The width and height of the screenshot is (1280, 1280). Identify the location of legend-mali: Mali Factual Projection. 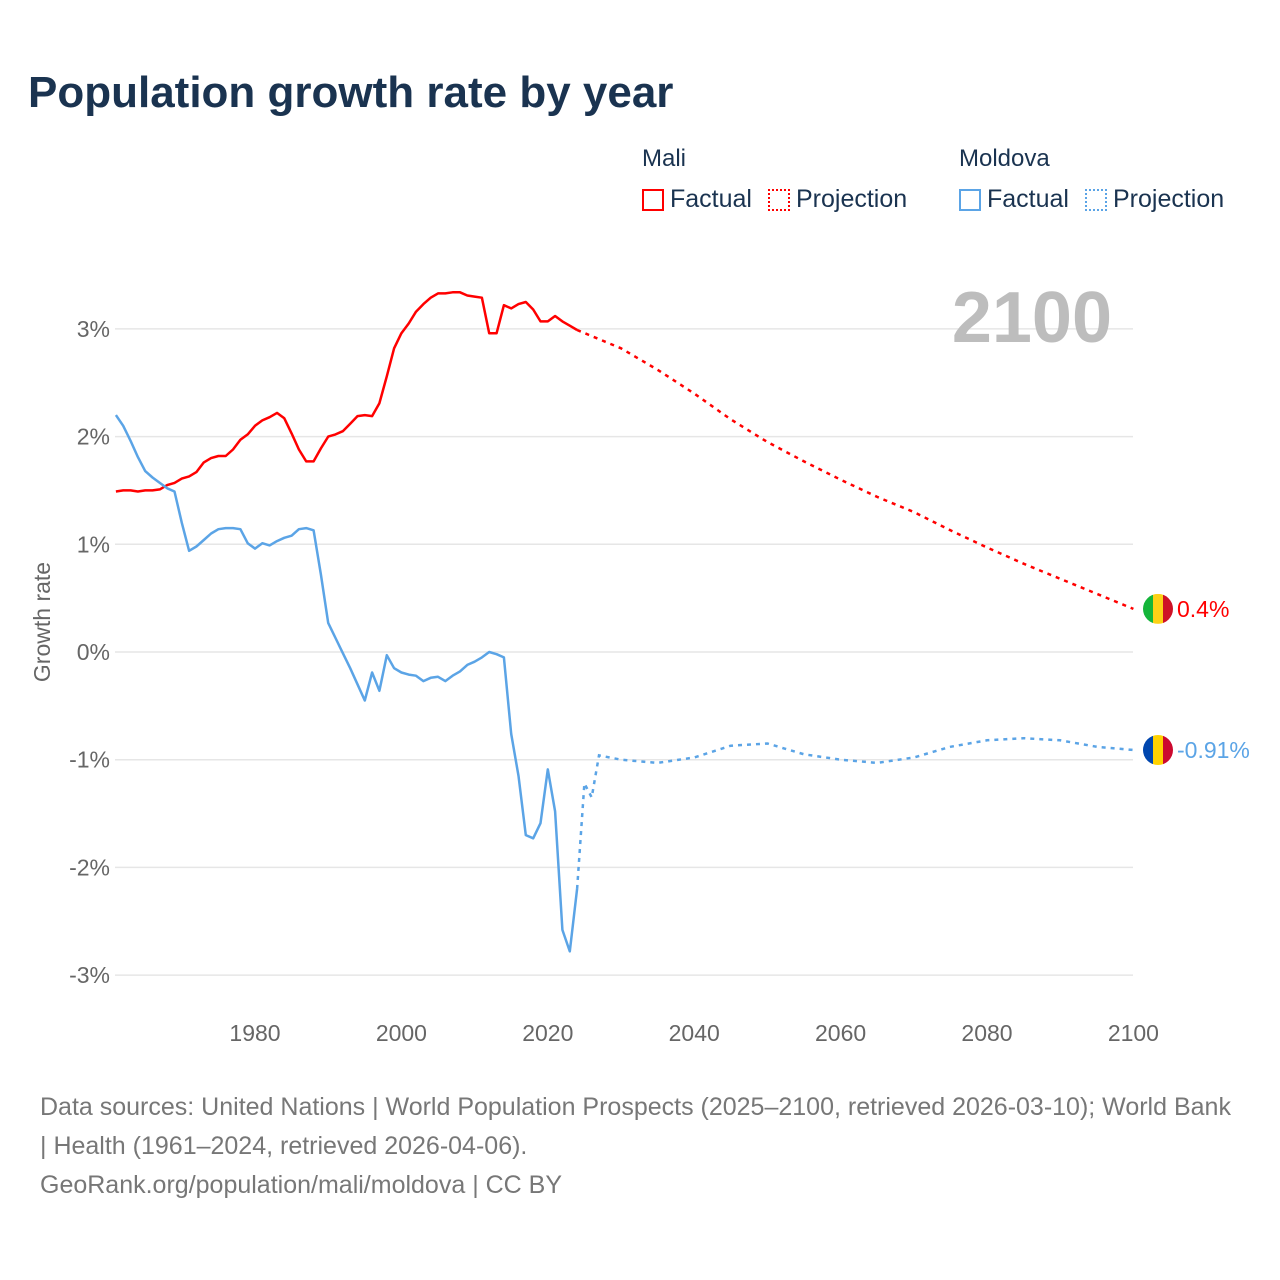
(774, 179).